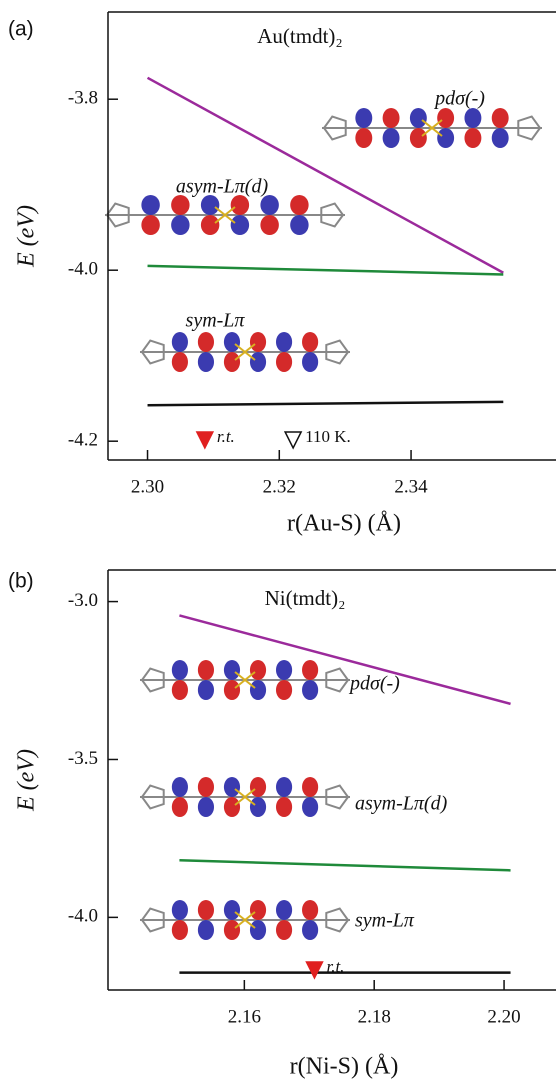  What do you see at coordinates (21, 29) in the screenshot?
I see `panel-label: (a)` at bounding box center [21, 29].